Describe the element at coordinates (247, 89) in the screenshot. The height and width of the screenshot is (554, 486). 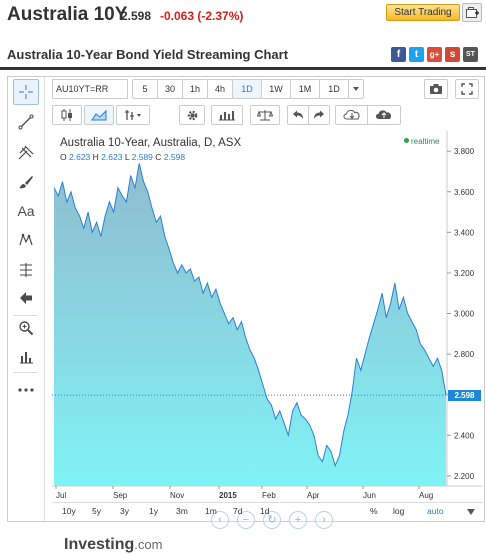
I see `interval-1d-button: 1D` at that location.